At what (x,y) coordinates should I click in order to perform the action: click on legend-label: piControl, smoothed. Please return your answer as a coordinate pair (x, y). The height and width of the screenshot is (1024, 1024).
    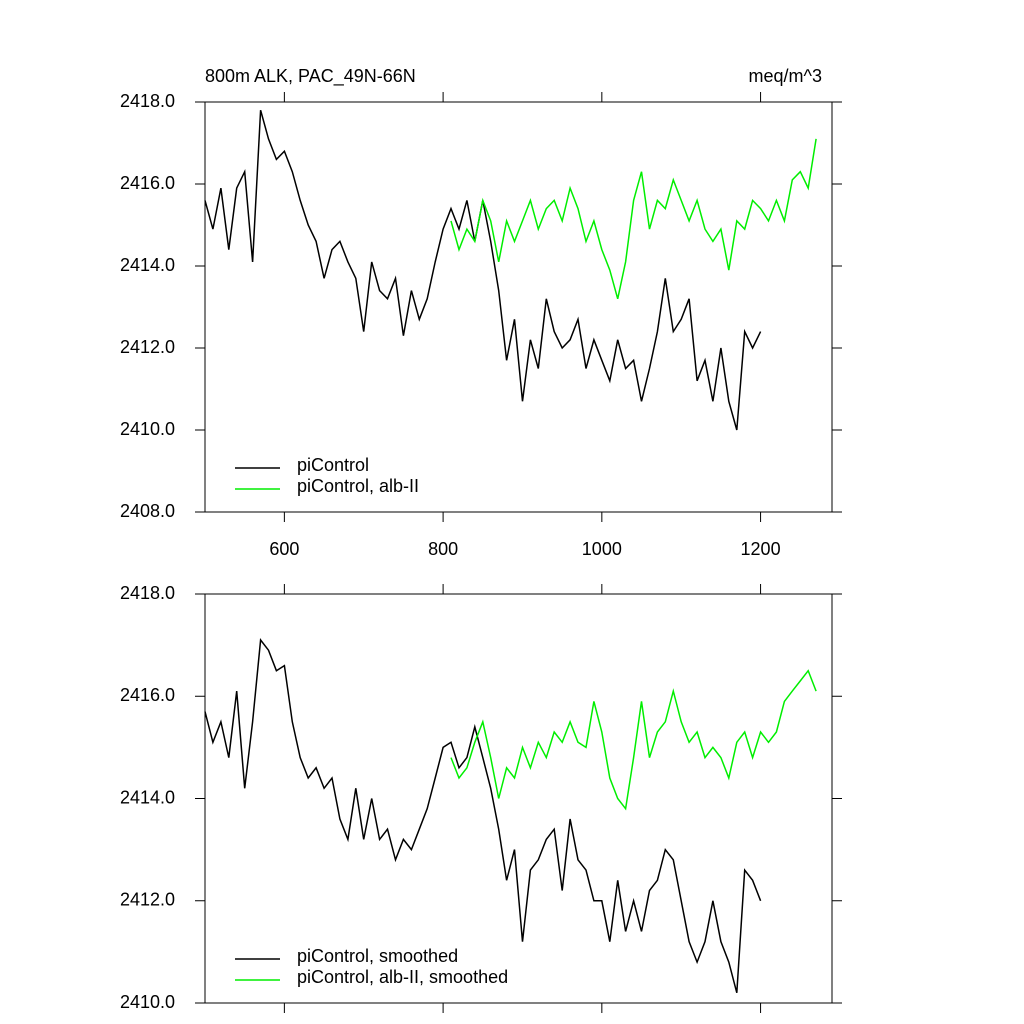
    Looking at the image, I should click on (377, 956).